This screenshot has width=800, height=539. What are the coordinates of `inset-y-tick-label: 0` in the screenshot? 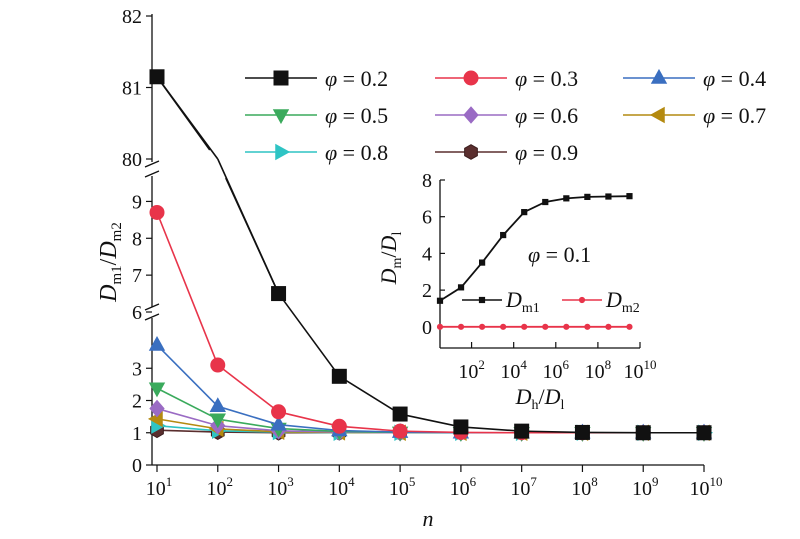 It's located at (427, 328).